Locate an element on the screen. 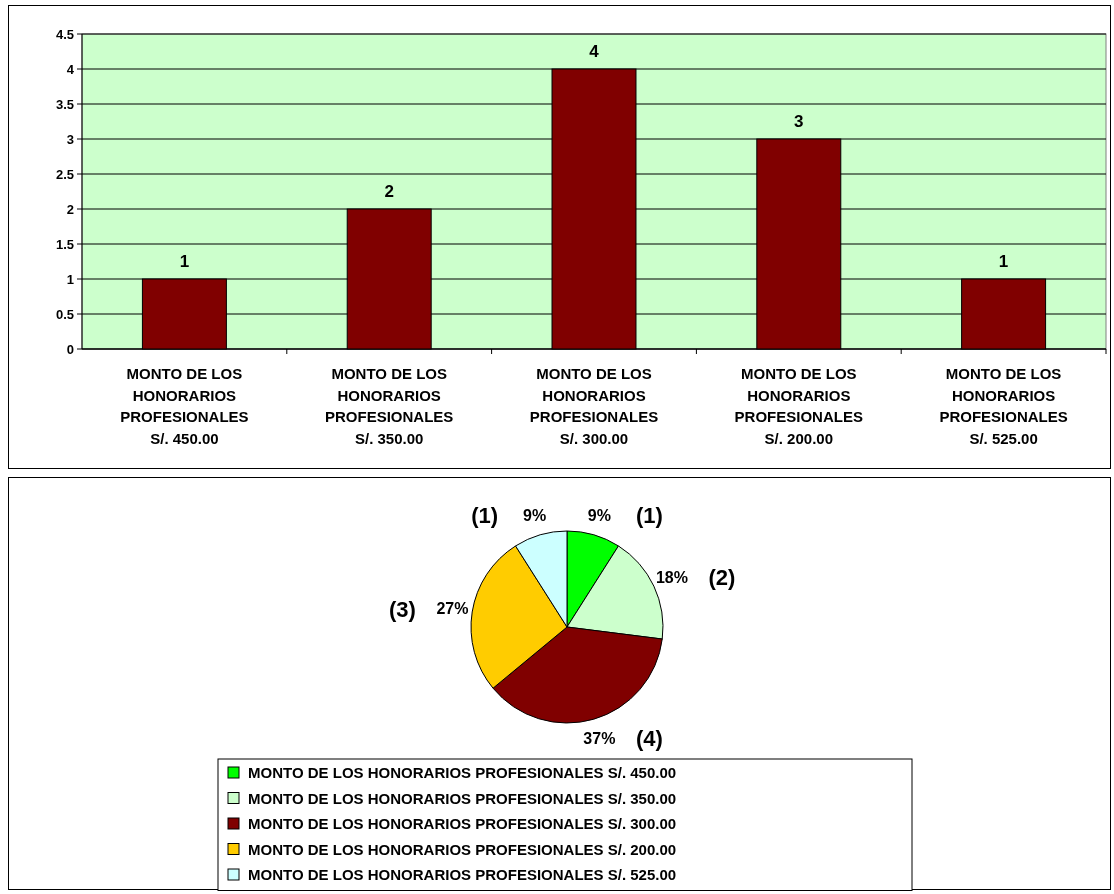 This screenshot has height=894, width=1114. legend-label: MONTO DE LOS HONORARIOS PROFESIONALES S/. 350.00 is located at coordinates (462, 798).